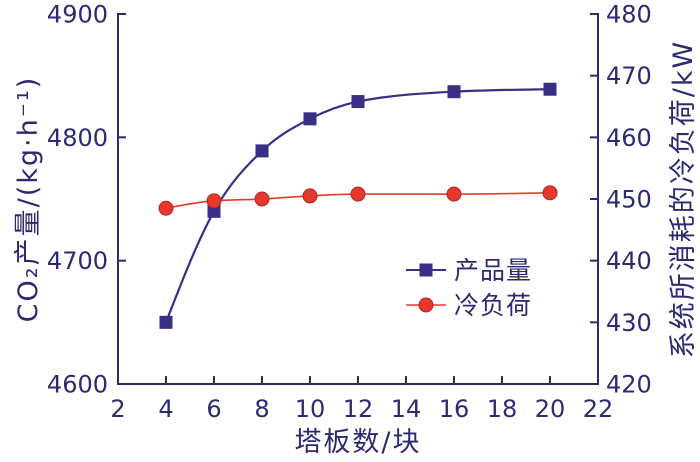 This screenshot has height=462, width=700. I want to click on x-axis-ticks: 2 4 6 8 10 12 14 16 18 20 22, so click(361, 399).